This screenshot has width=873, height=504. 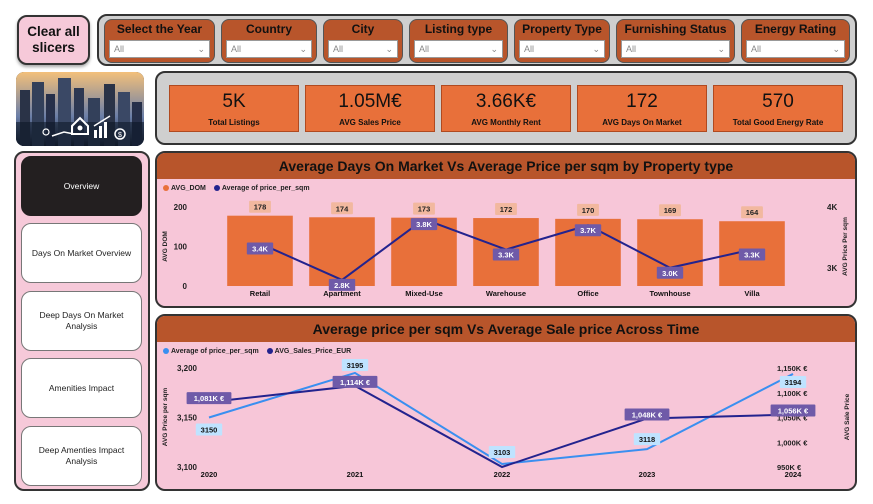 What do you see at coordinates (794, 474) in the screenshot?
I see `x-tick-label: 2024` at bounding box center [794, 474].